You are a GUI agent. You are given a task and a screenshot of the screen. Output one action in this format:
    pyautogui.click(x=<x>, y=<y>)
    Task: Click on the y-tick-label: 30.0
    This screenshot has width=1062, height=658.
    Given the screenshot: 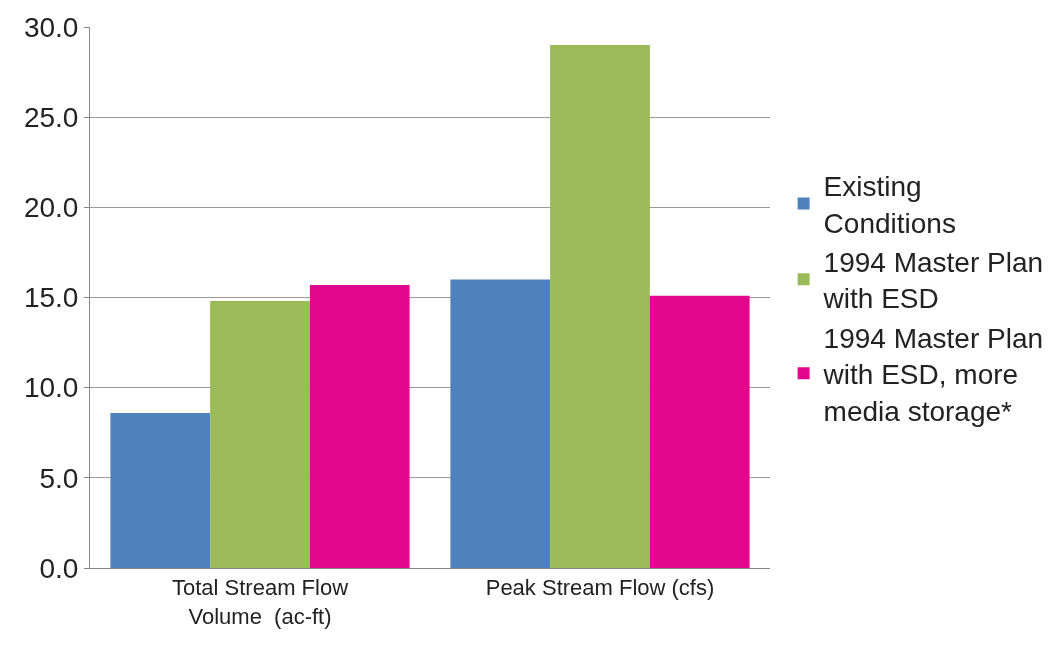 What is the action you would take?
    pyautogui.click(x=51, y=27)
    